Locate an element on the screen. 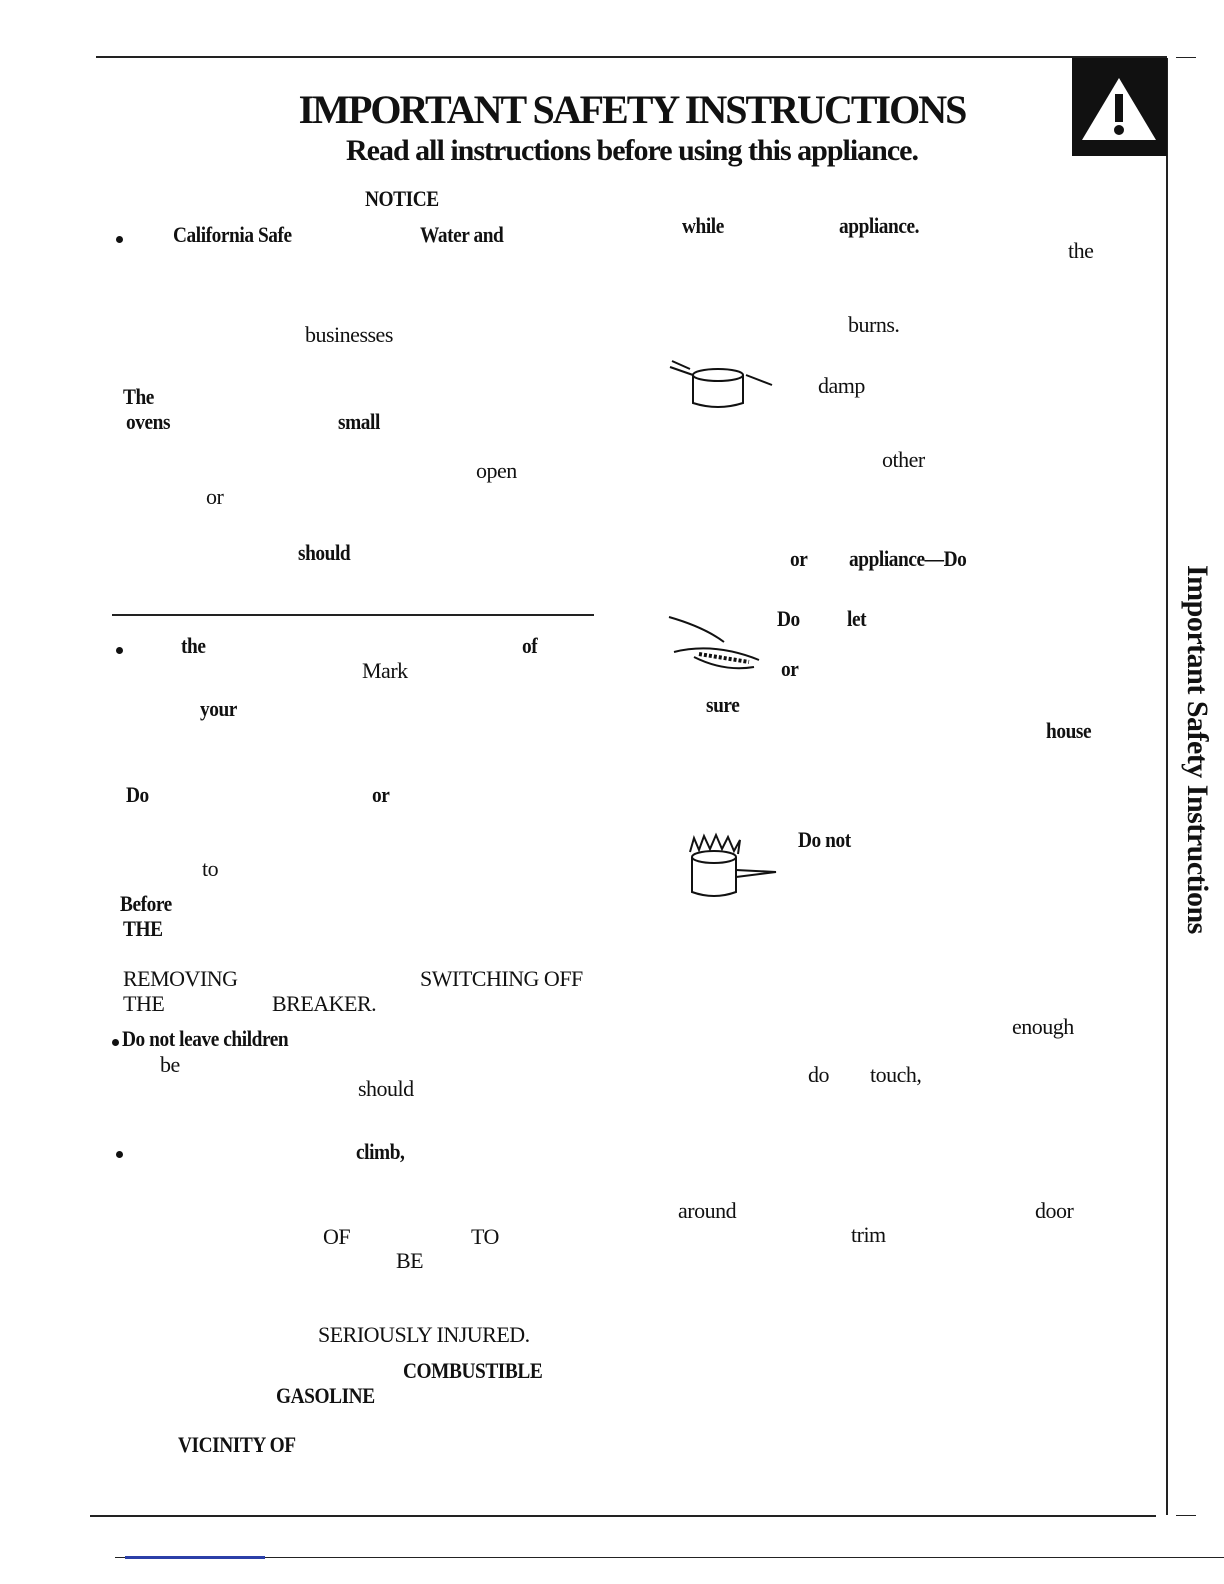 Image resolution: width=1224 pixels, height=1584 pixels. word: house is located at coordinates (1069, 730).